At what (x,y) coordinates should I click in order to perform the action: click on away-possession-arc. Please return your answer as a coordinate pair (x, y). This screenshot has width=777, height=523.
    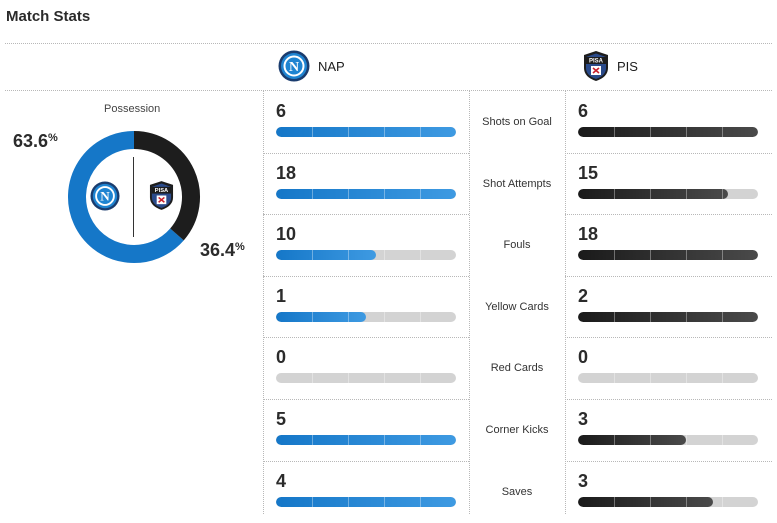
    Looking at the image, I should click on (166, 186).